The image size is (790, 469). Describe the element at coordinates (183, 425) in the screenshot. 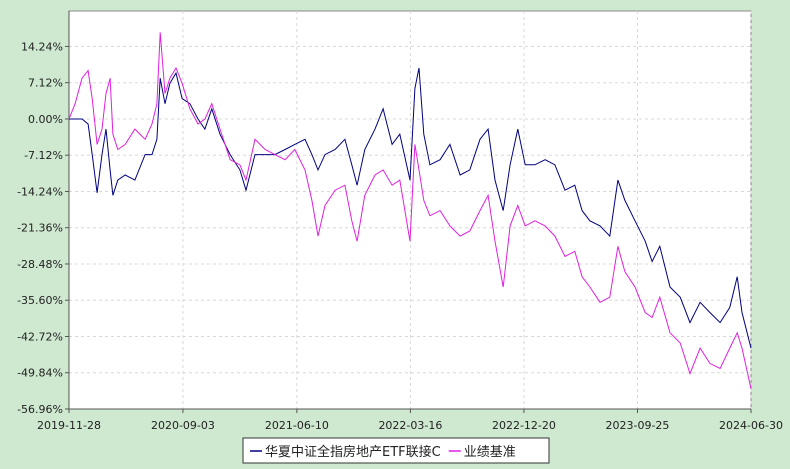

I see `x-tick-label: 2020-09-03` at that location.